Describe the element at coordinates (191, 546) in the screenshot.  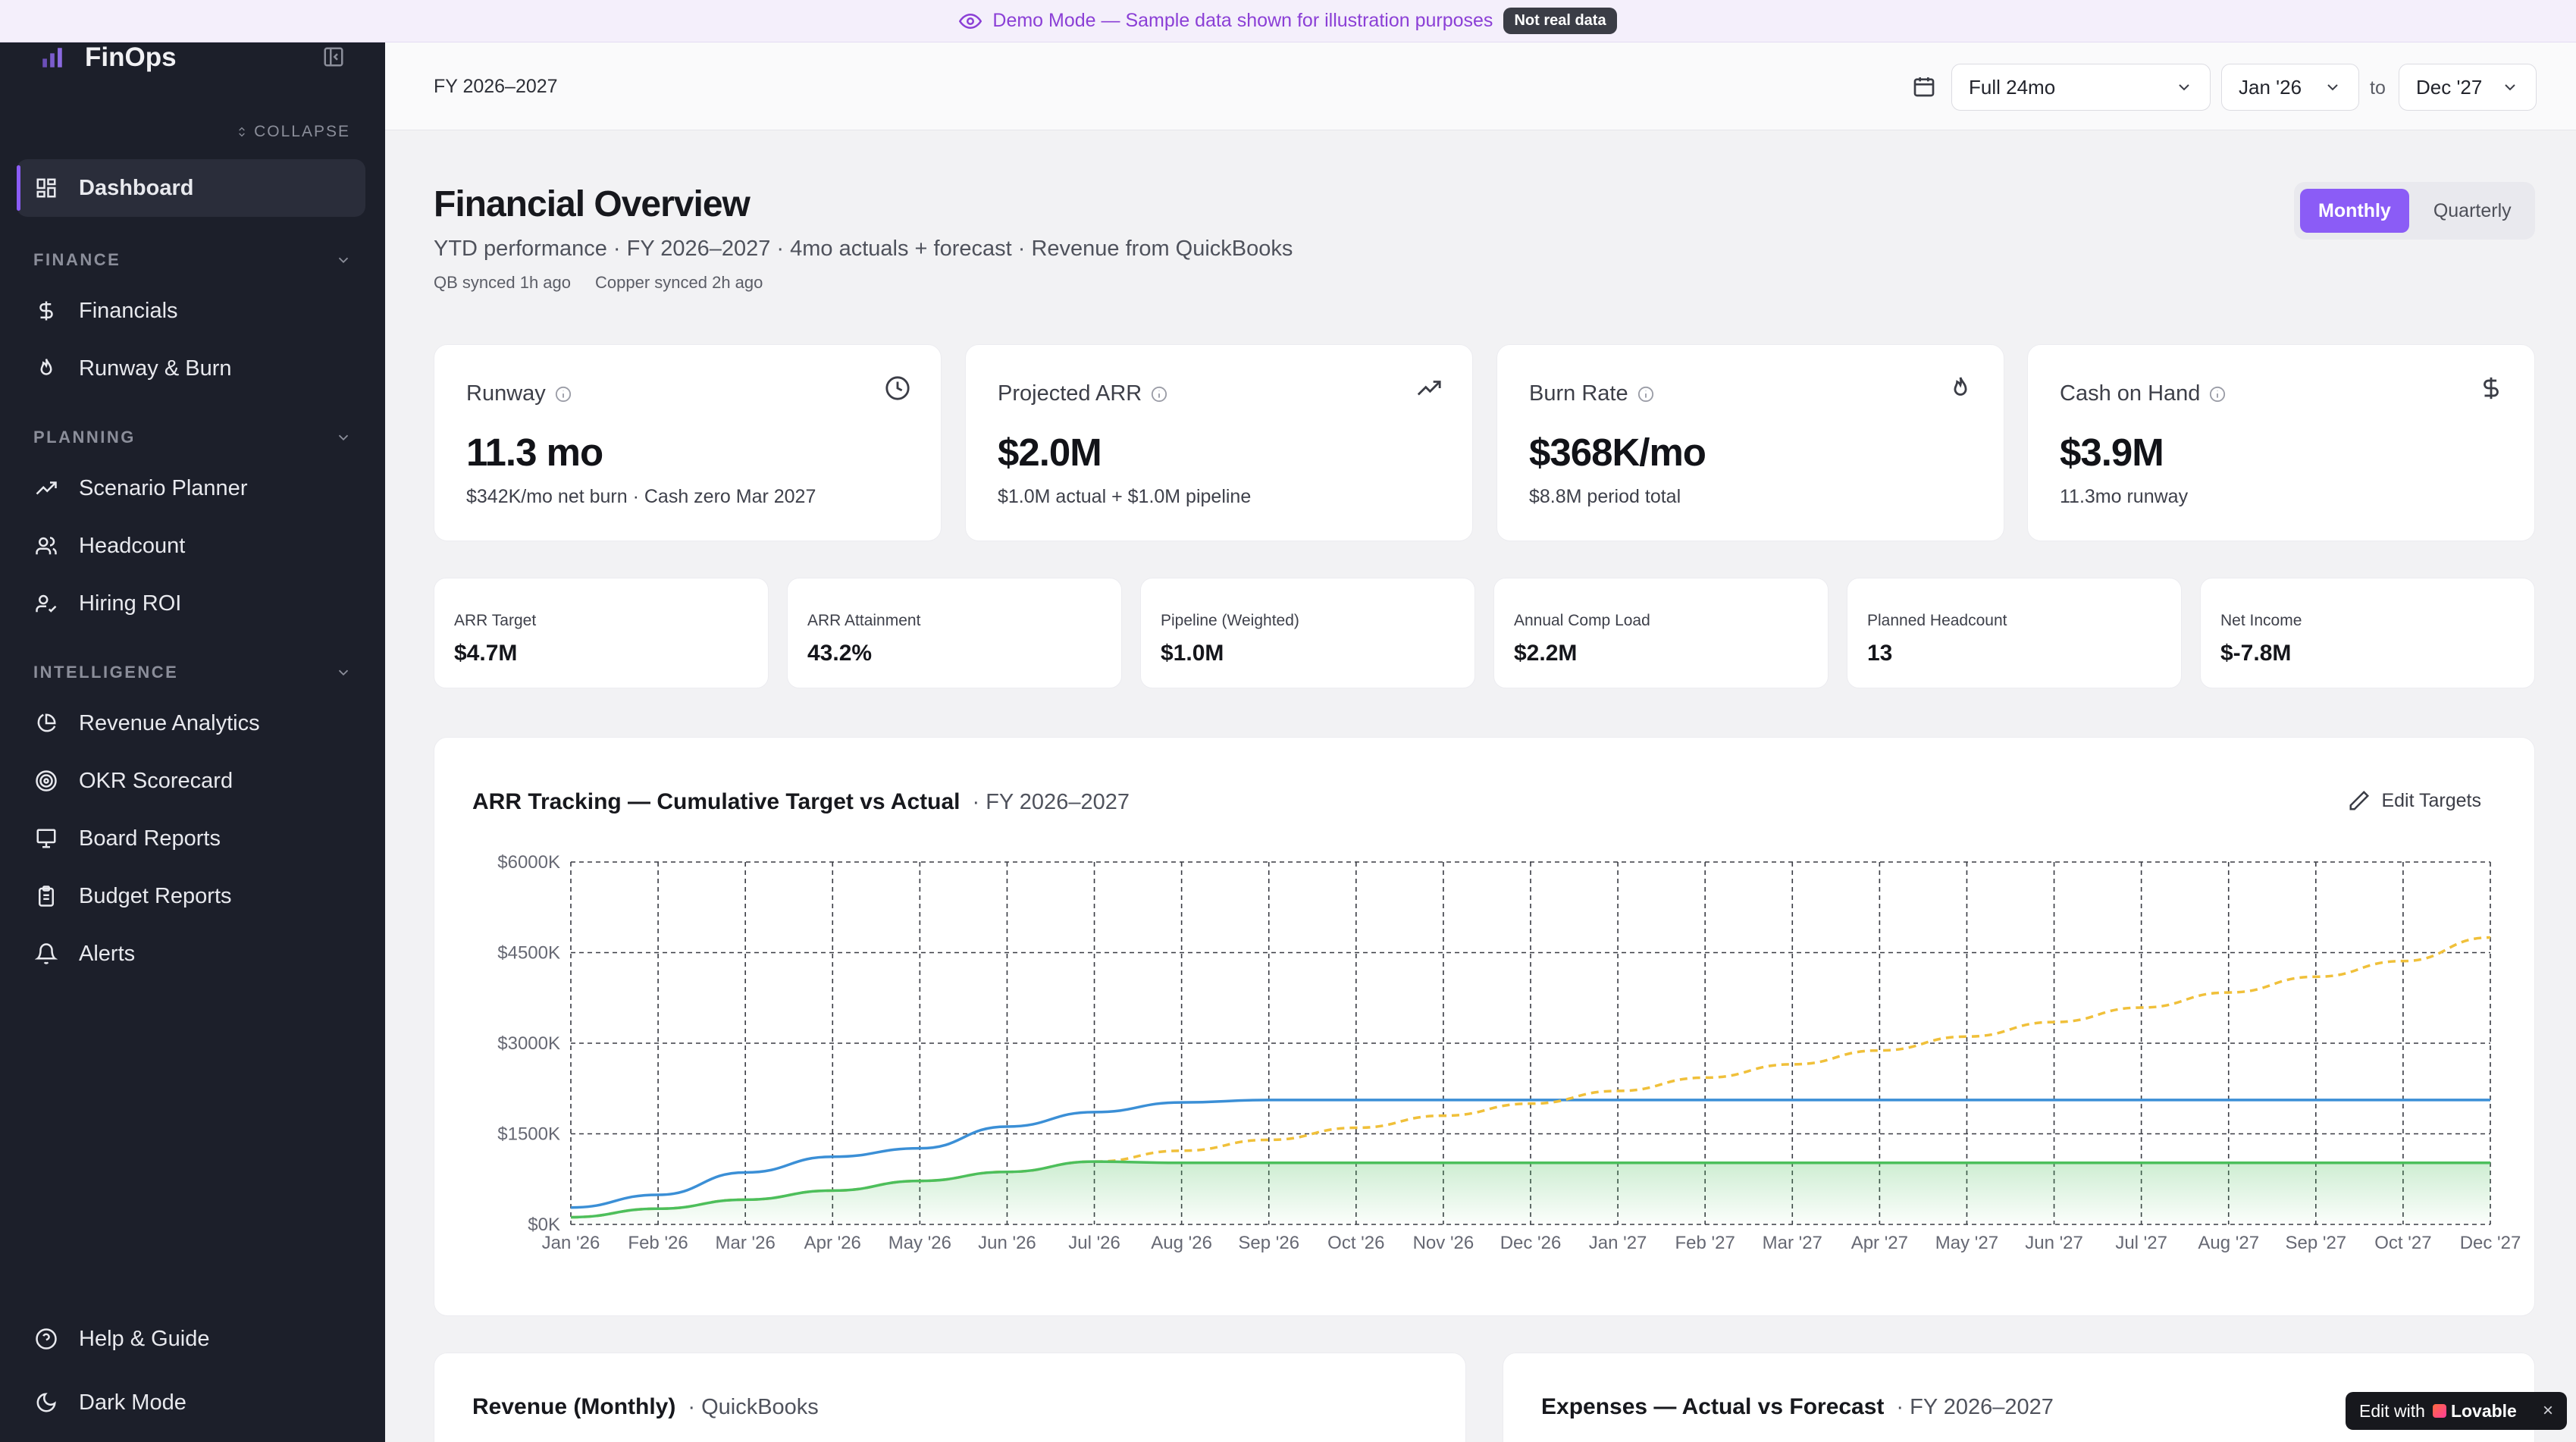
I see `nav-headcount: Headcount` at that location.